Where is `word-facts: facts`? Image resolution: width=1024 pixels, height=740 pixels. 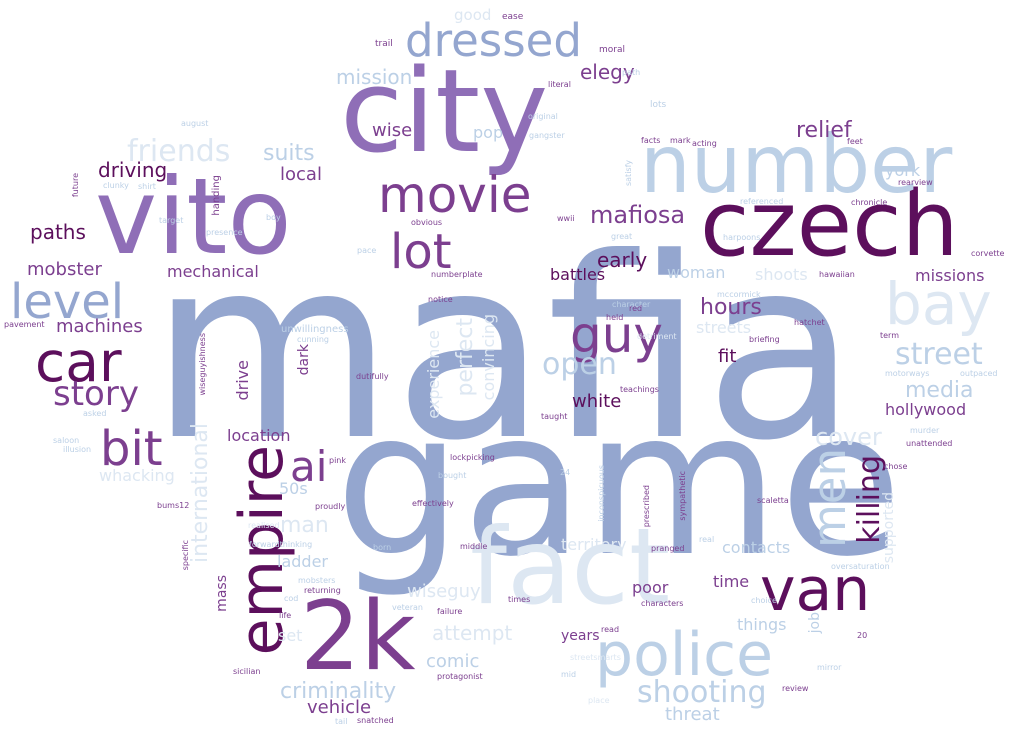
word-facts: facts is located at coordinates (651, 140).